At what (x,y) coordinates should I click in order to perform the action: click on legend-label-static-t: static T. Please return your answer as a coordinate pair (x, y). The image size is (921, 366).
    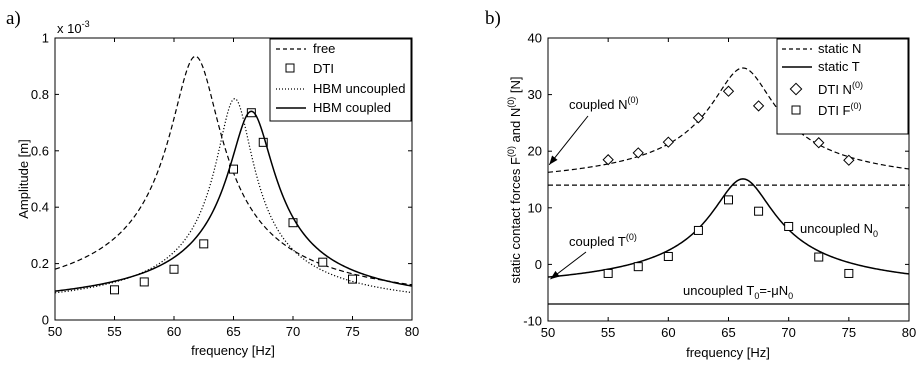
    Looking at the image, I should click on (839, 66).